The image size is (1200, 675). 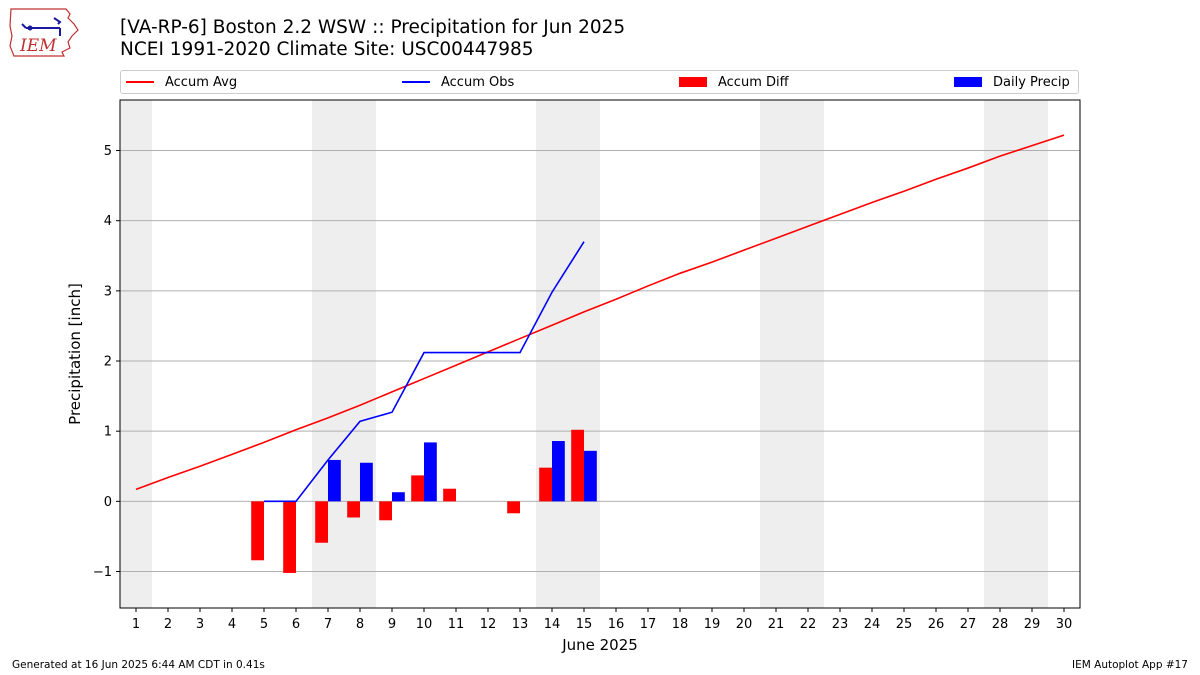 What do you see at coordinates (424, 372) in the screenshot?
I see `accum-obs-line` at bounding box center [424, 372].